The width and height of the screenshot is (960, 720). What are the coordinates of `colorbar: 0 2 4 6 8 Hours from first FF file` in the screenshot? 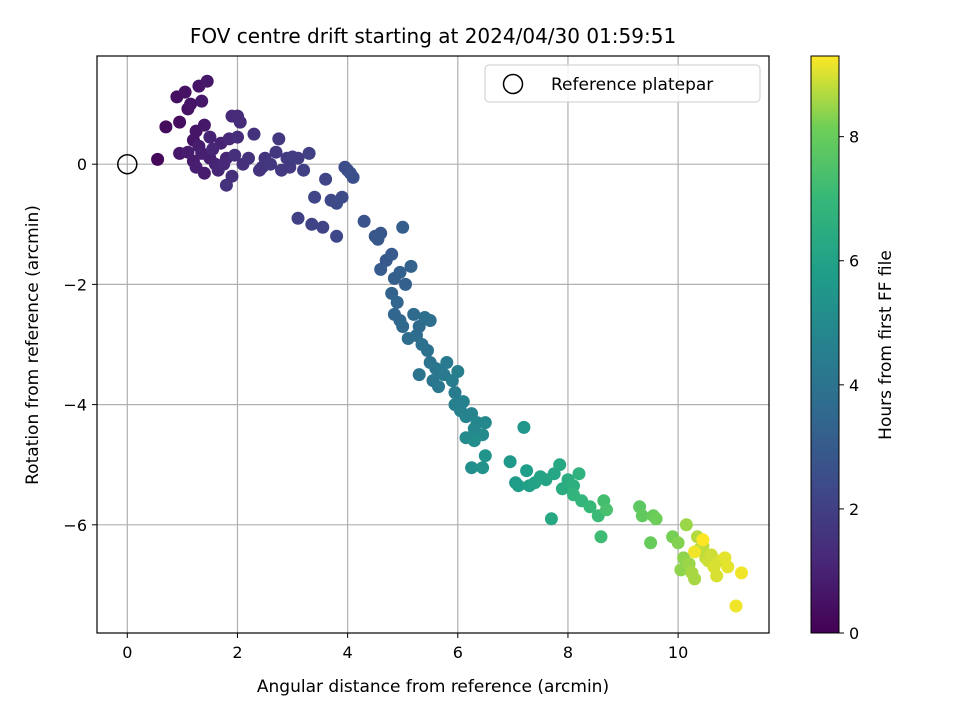 It's located at (853, 349).